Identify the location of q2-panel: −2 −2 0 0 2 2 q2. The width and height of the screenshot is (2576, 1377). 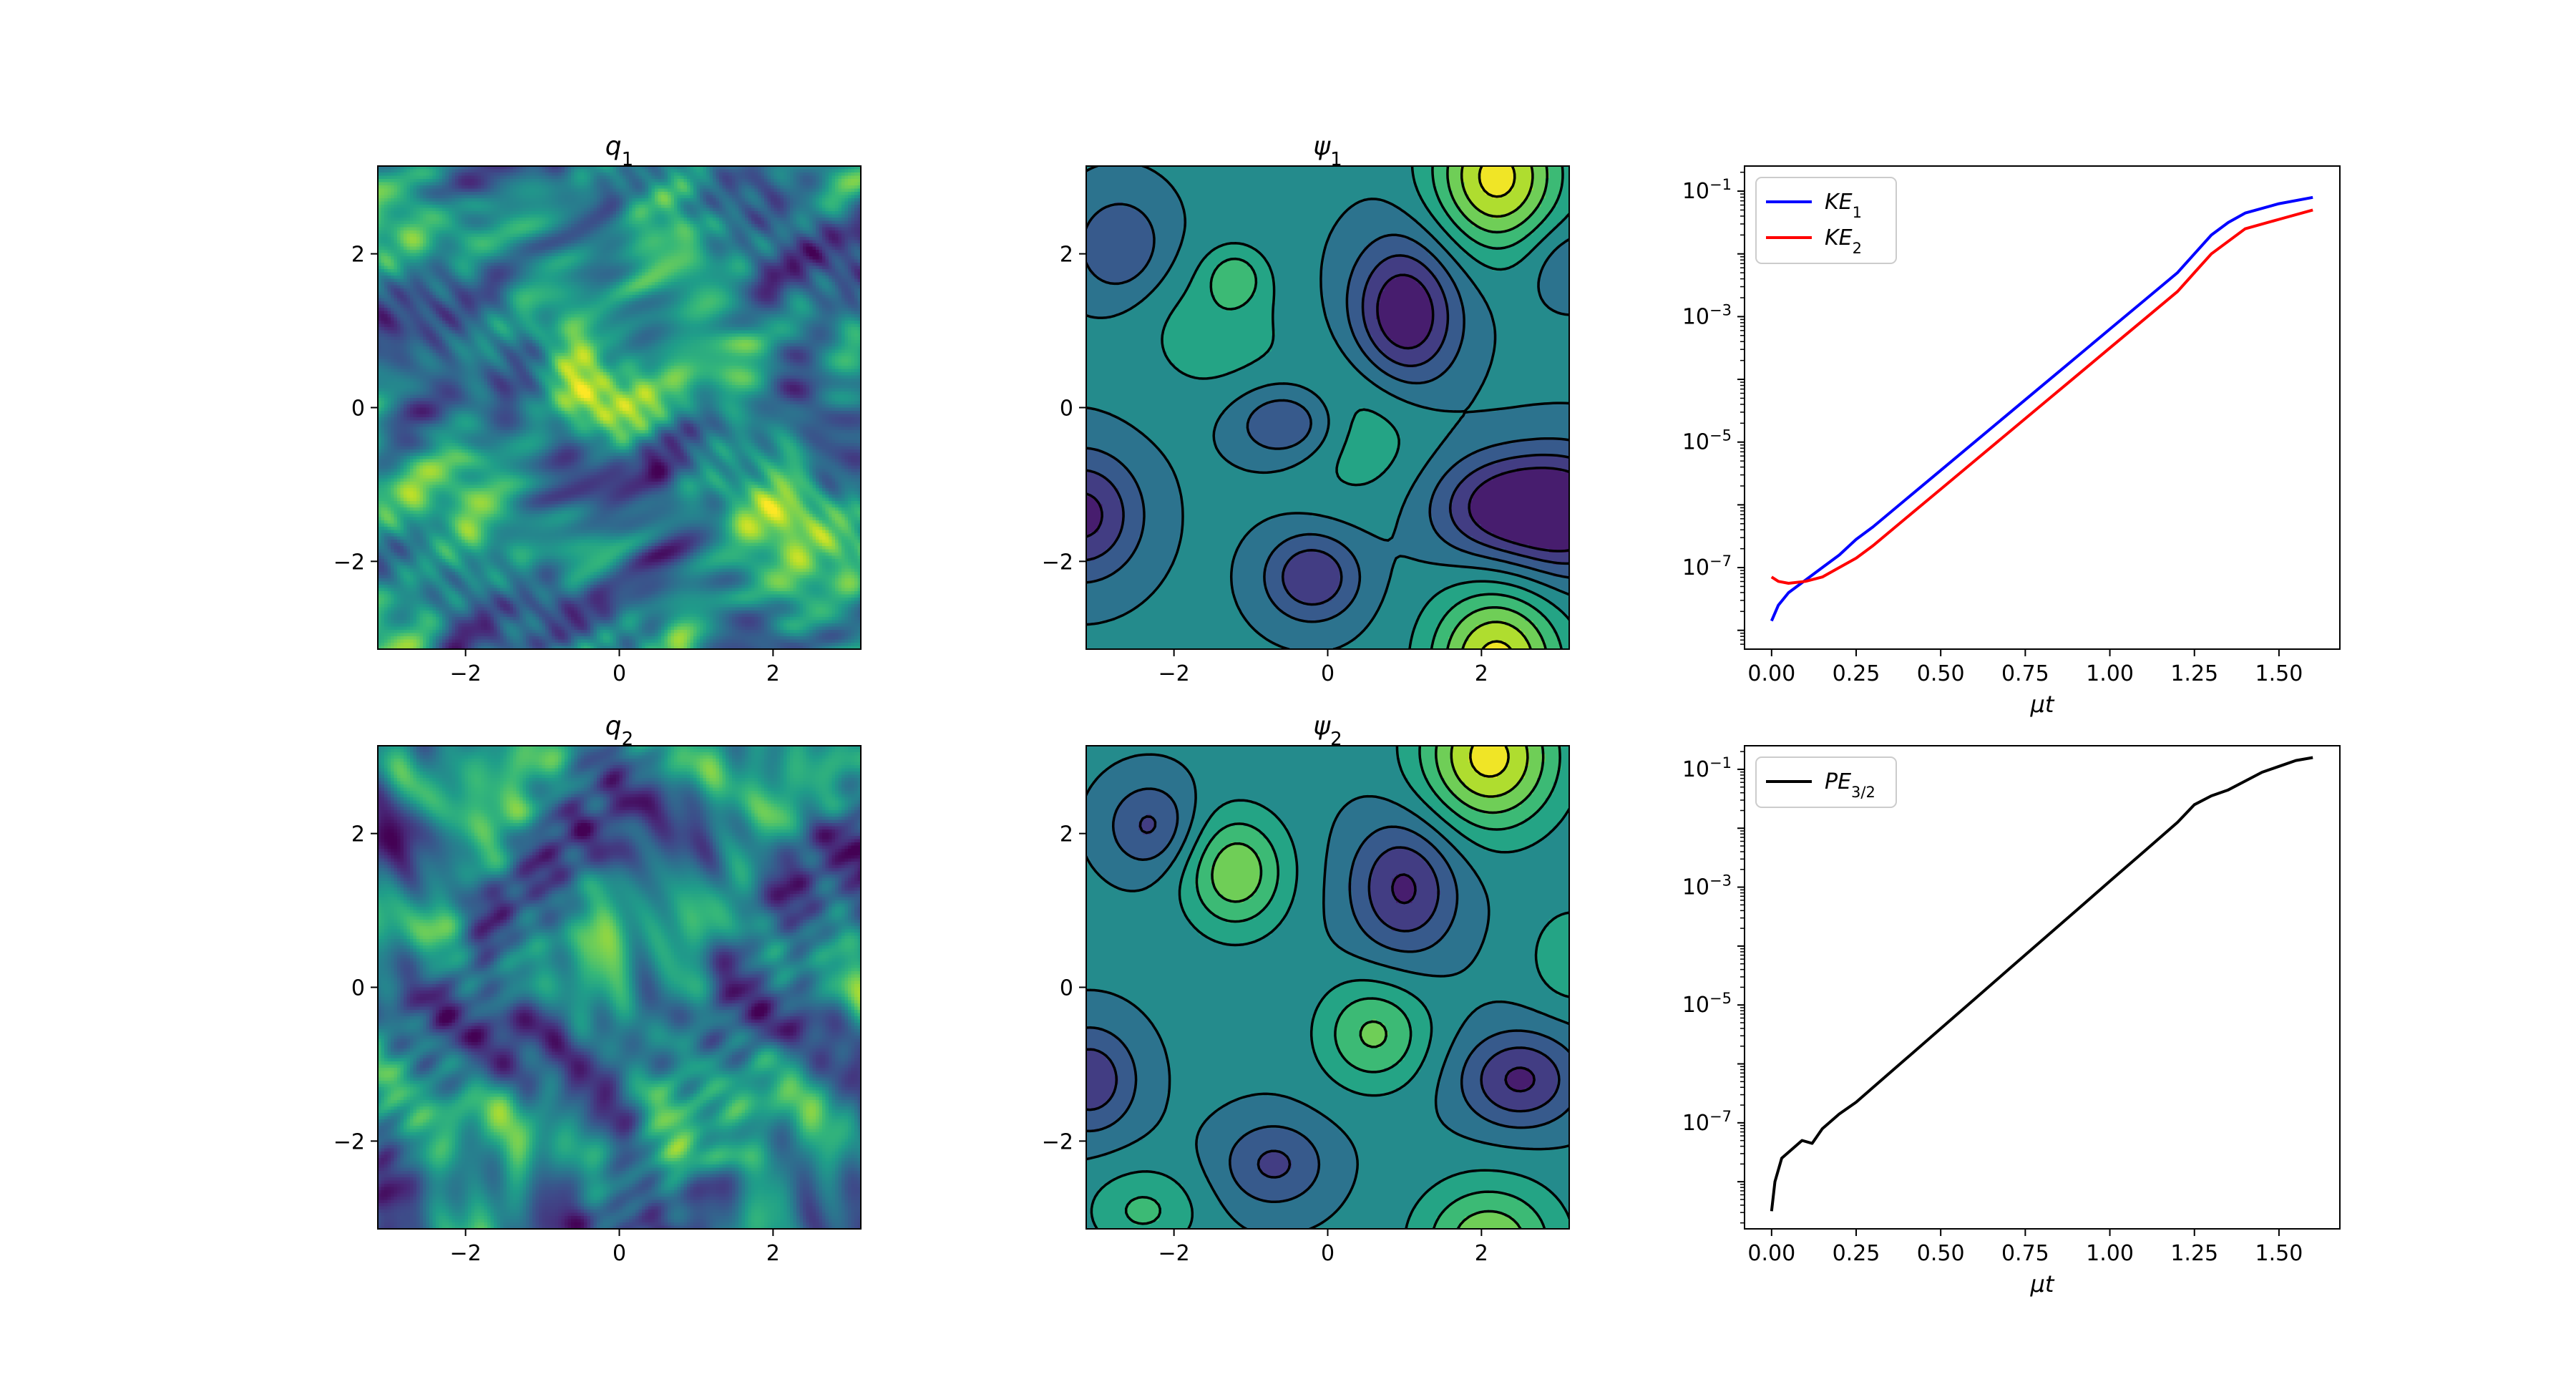
(597, 988).